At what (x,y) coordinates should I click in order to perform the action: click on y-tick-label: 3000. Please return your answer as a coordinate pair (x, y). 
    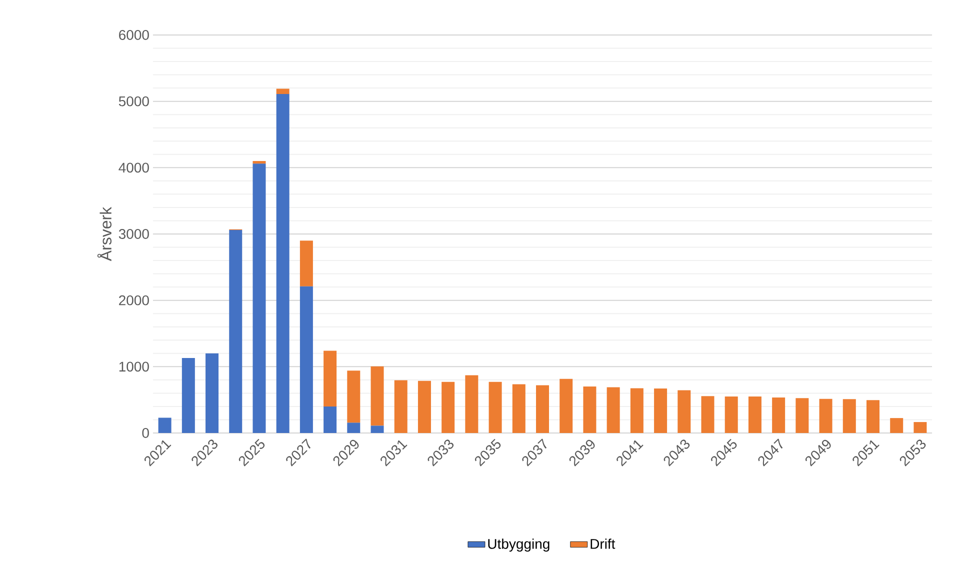
    Looking at the image, I should click on (133, 234).